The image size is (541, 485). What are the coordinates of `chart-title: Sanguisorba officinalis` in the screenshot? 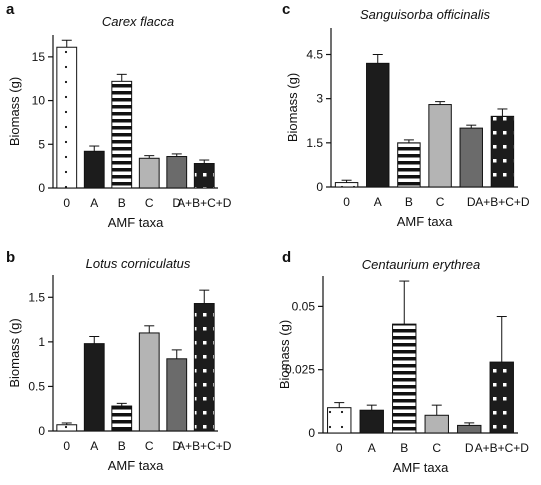 It's located at (425, 14).